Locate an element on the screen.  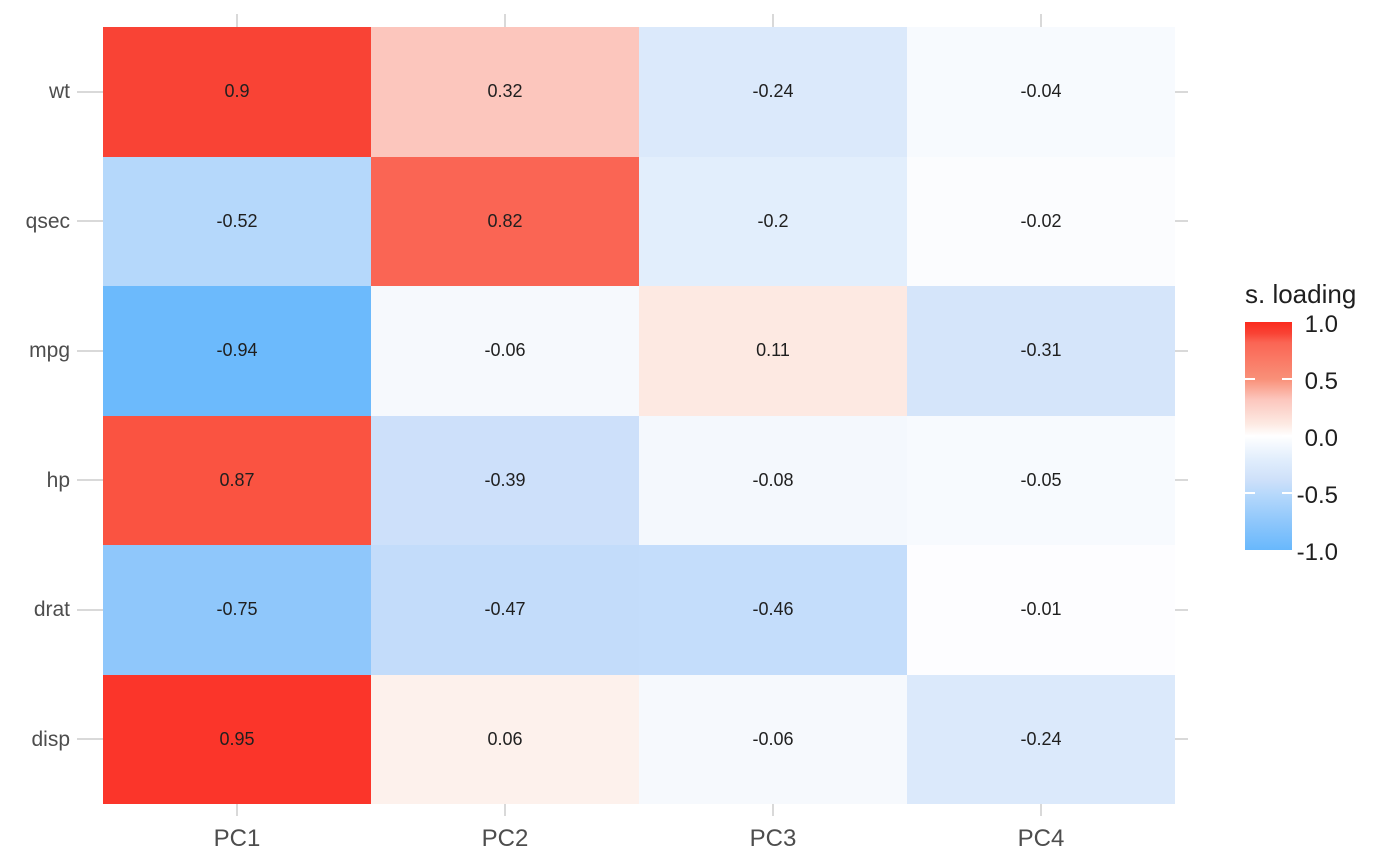
x-axis-label-PC2: PC2 is located at coordinates (505, 838).